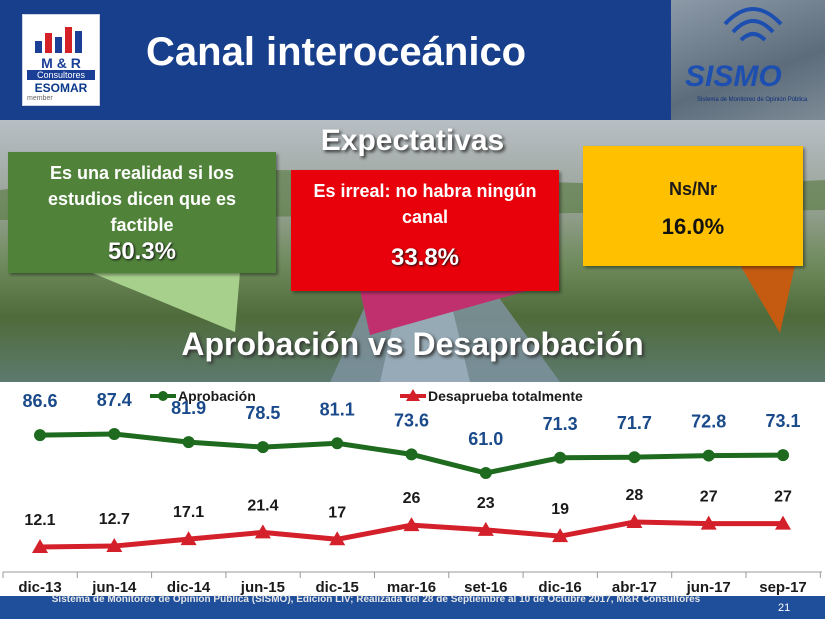 This screenshot has height=619, width=825. I want to click on callout-realidad-value: 50.3%, so click(142, 251).